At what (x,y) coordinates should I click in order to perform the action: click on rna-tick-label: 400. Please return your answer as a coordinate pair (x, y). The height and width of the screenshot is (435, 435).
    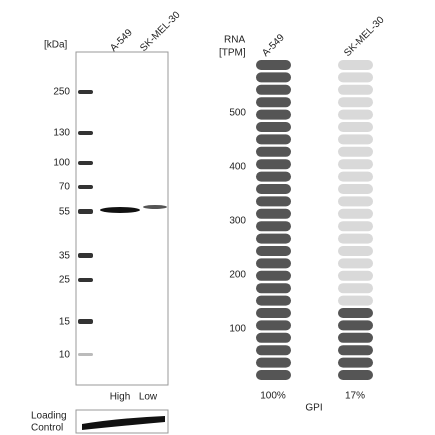
    Looking at the image, I should click on (237, 167).